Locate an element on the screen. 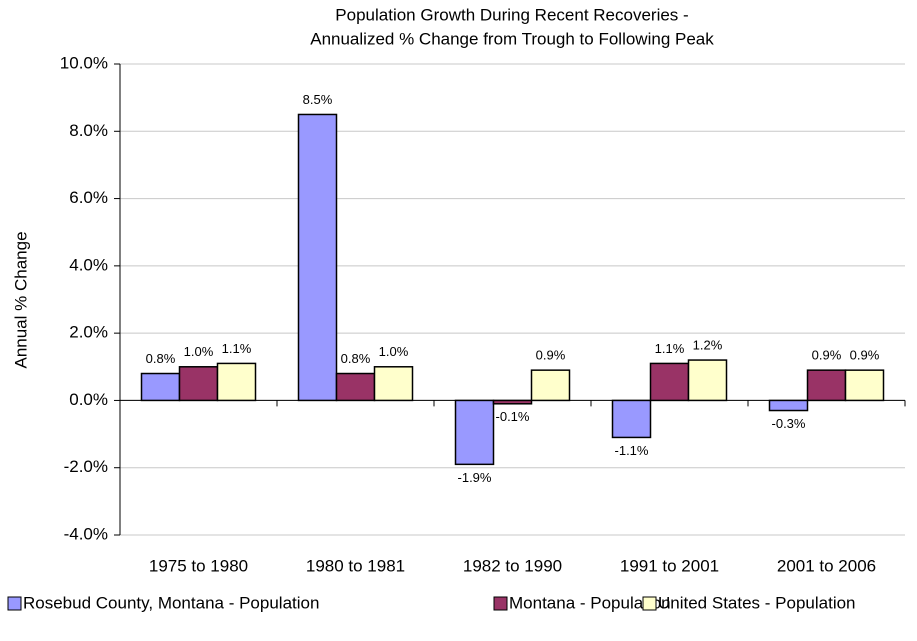  y-tick-label: 6.0% is located at coordinates (88, 197).